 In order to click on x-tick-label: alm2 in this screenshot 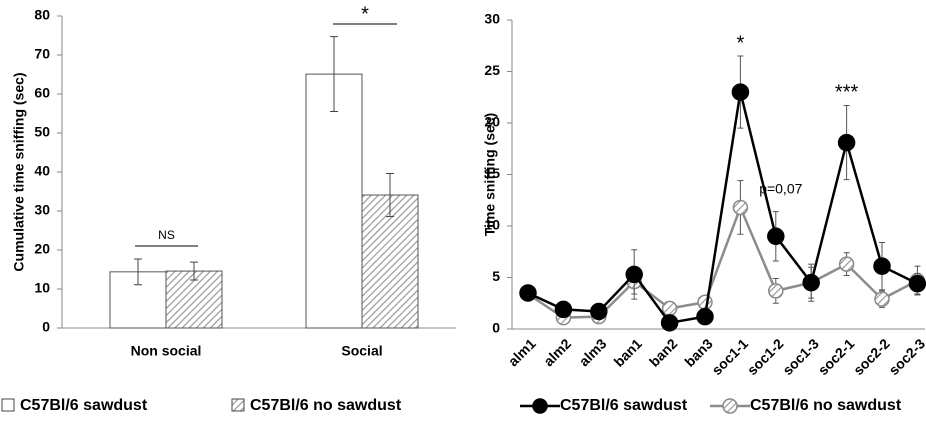, I will do `click(557, 352)`.